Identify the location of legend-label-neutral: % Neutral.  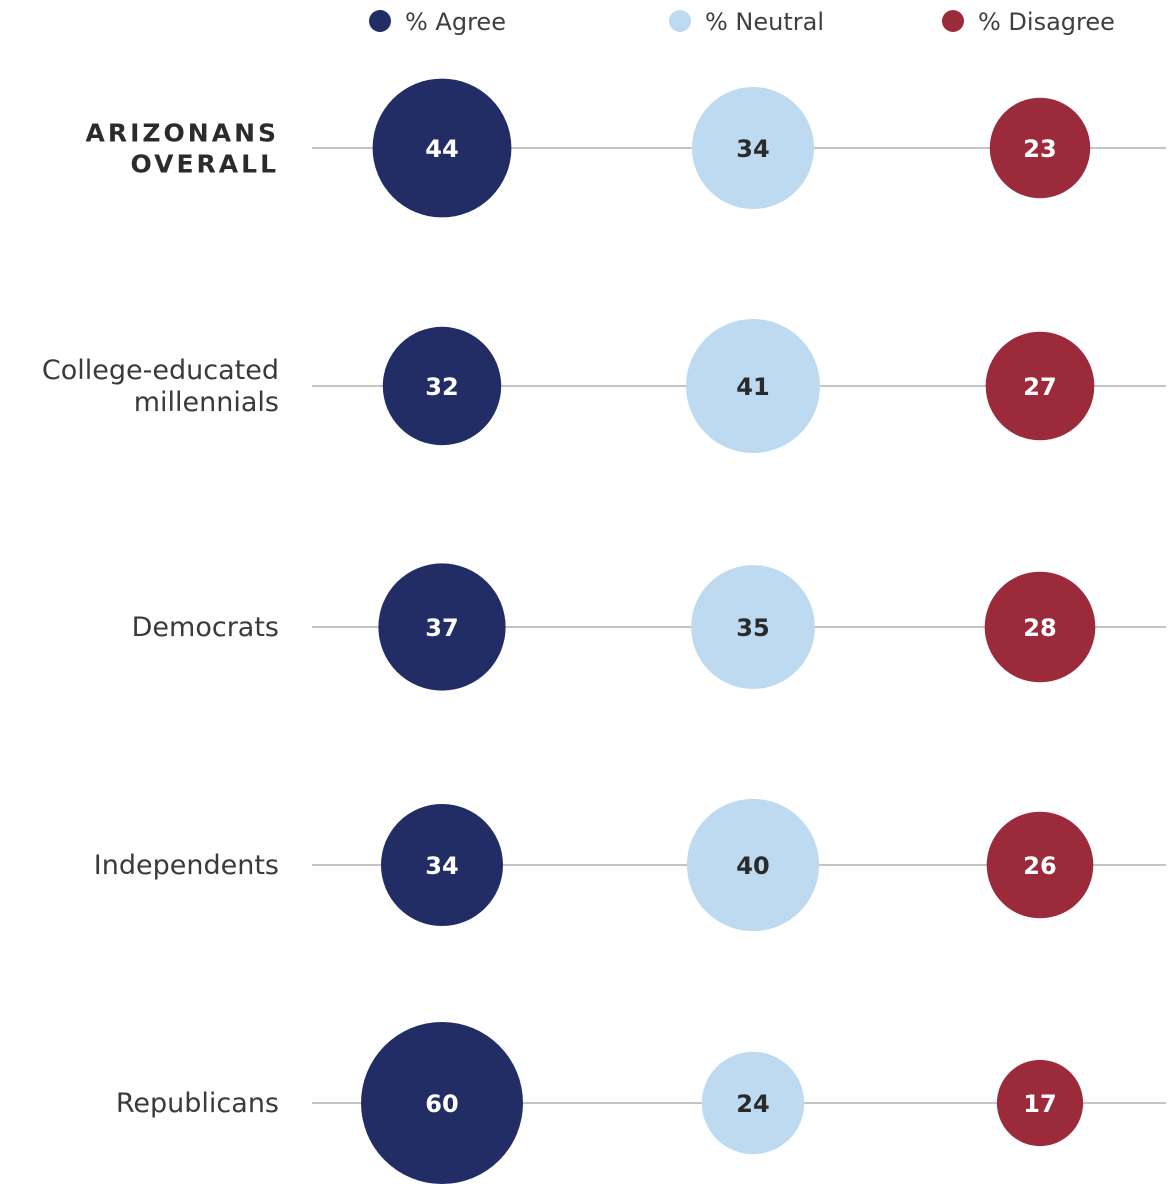
(764, 22).